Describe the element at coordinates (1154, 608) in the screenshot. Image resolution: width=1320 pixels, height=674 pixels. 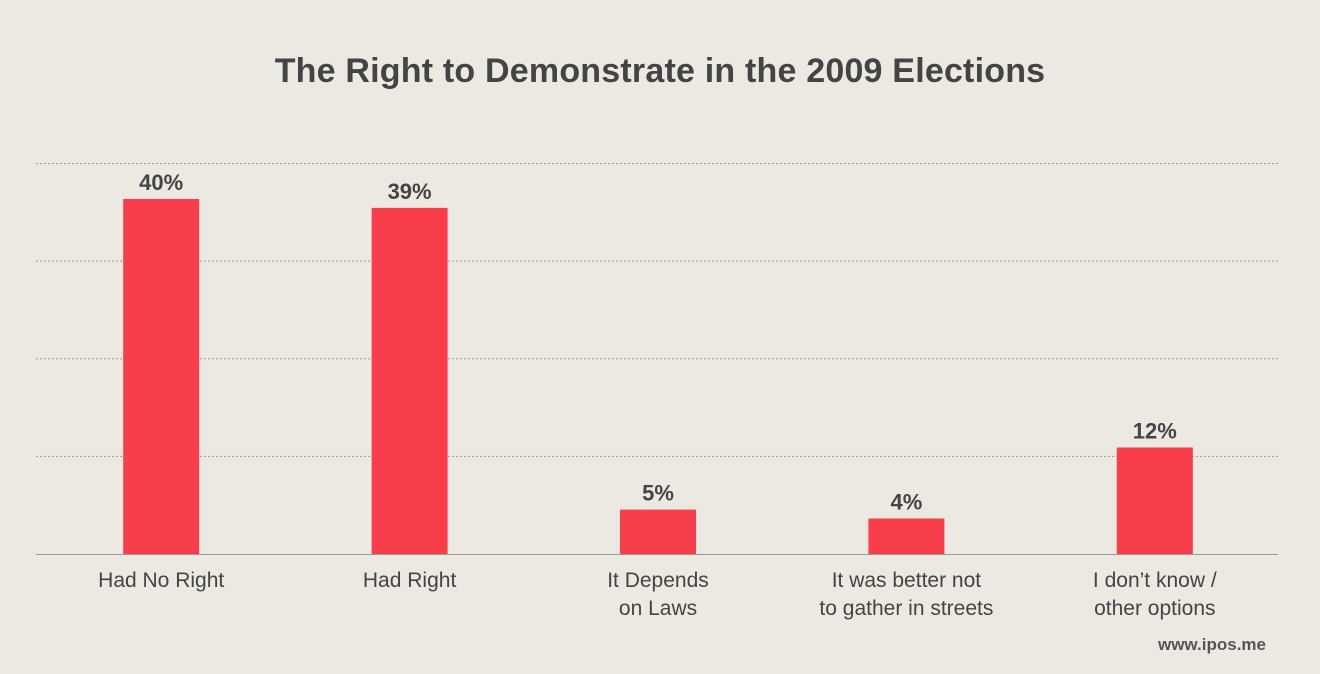
I see `category-label: other options` at that location.